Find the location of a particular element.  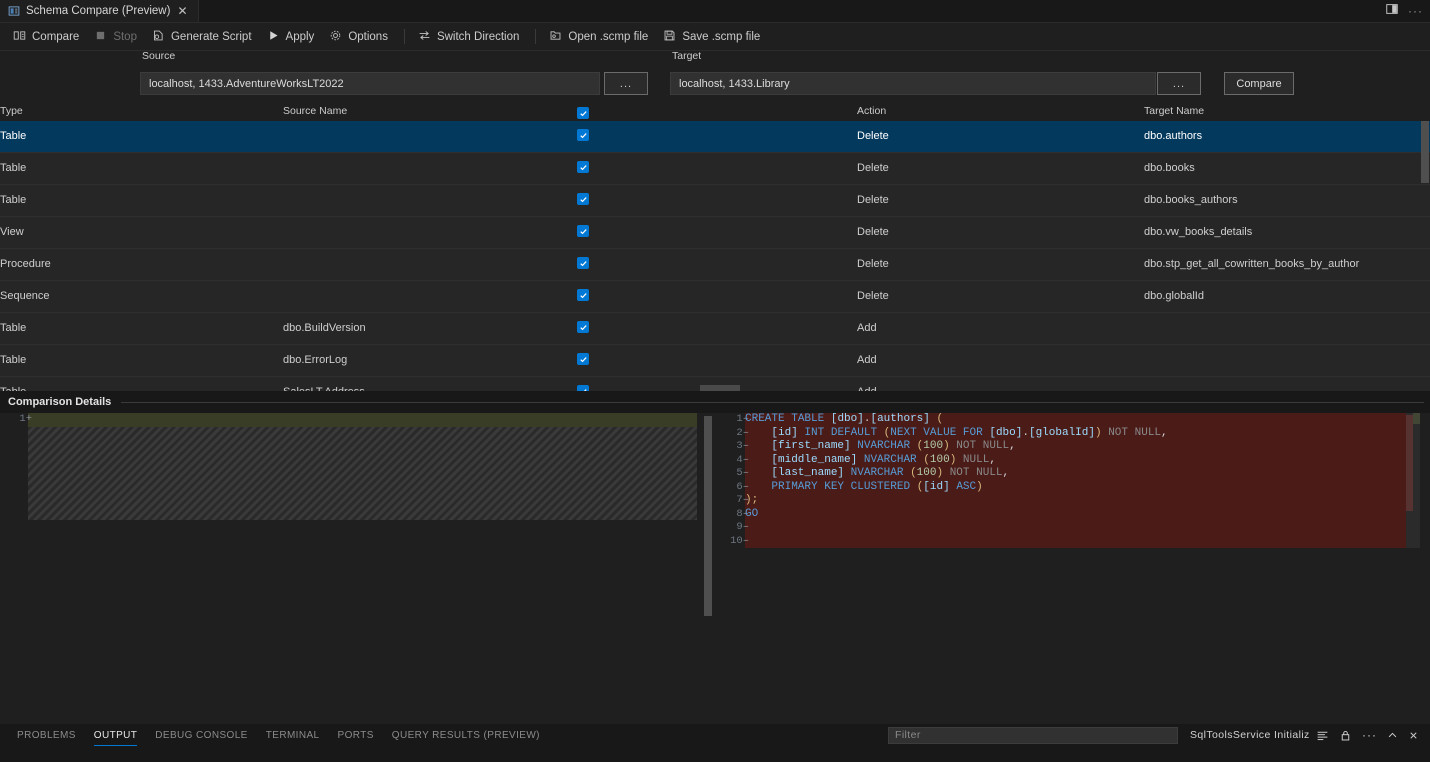

panel-tab-debug-console: DEBUG CONSOLE is located at coordinates (201, 735).